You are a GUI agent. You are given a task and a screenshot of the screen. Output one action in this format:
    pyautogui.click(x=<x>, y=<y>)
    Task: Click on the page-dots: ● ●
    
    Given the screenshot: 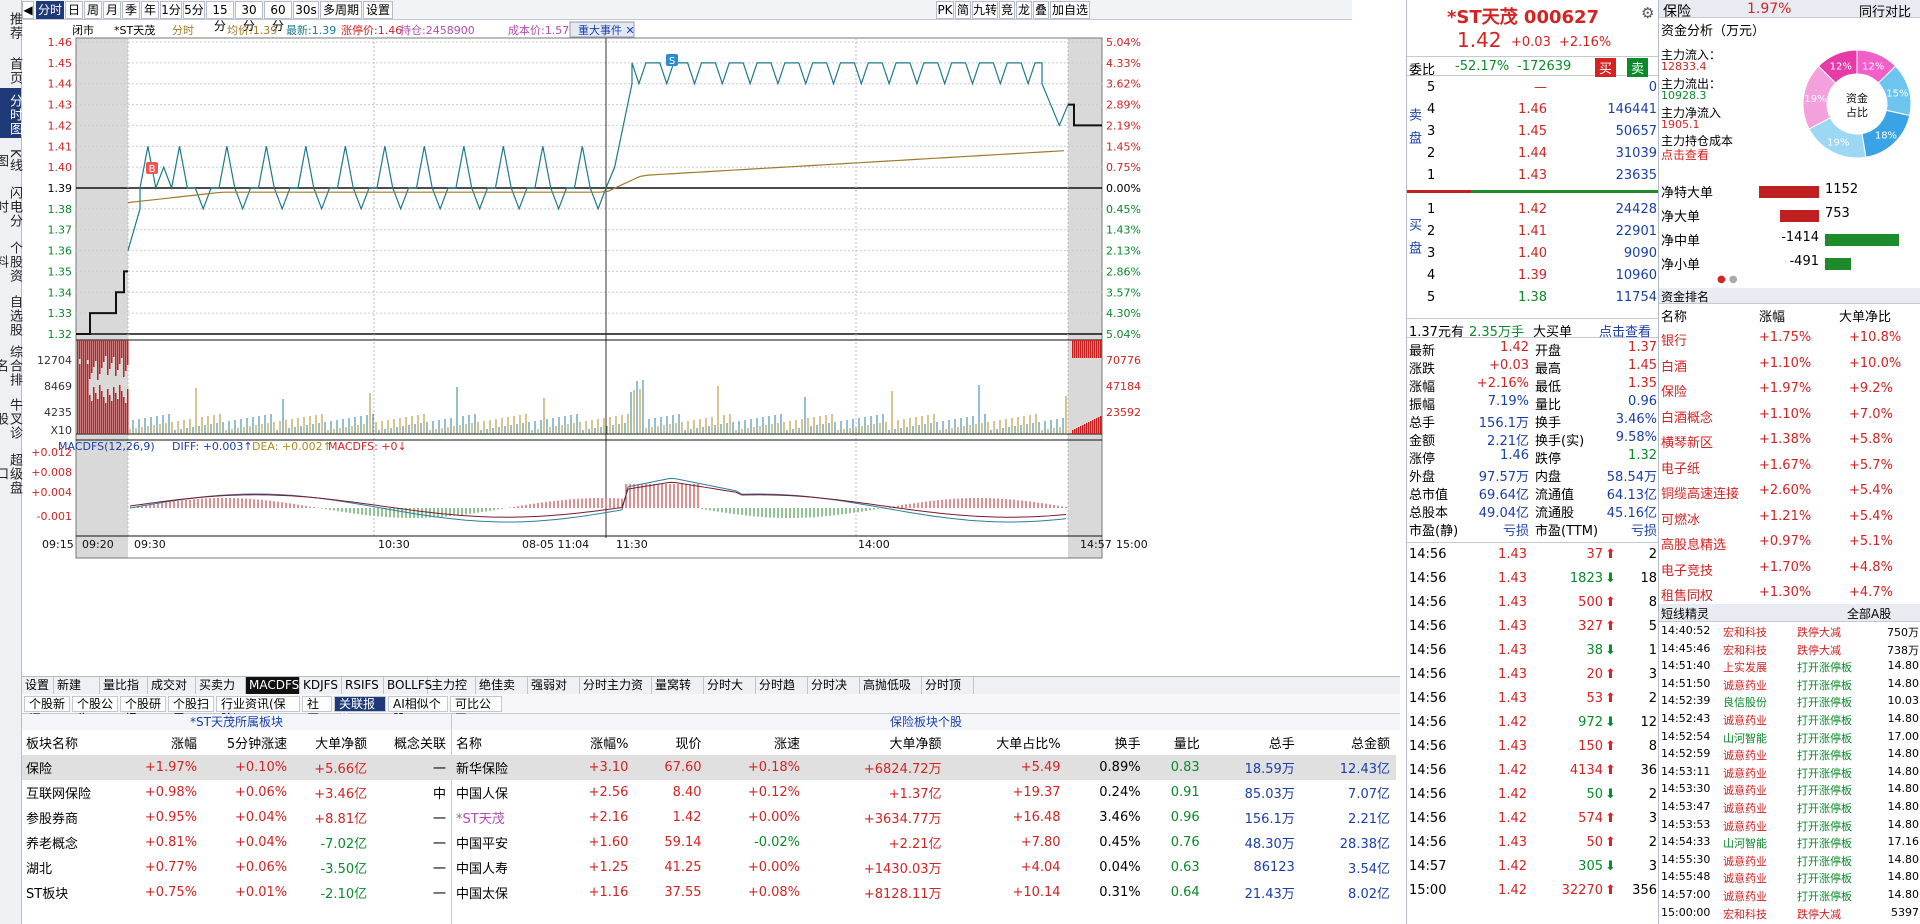 What is the action you would take?
    pyautogui.click(x=1727, y=279)
    